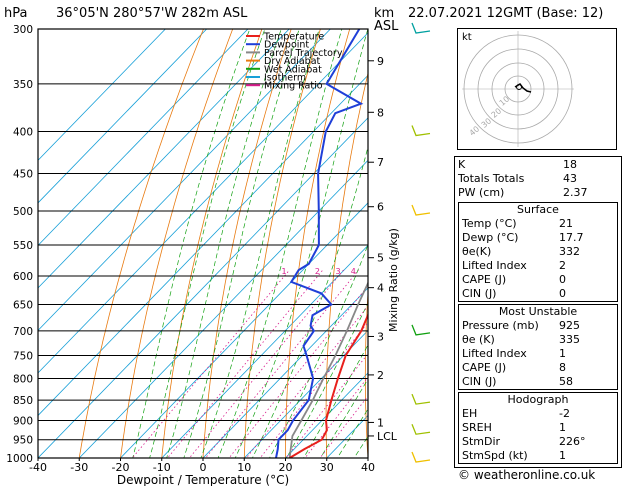  Describe the element at coordinates (506, 13) in the screenshot. I see `sounding-datetime: 22.07.2021 12GMT (Base: 12)` at that location.